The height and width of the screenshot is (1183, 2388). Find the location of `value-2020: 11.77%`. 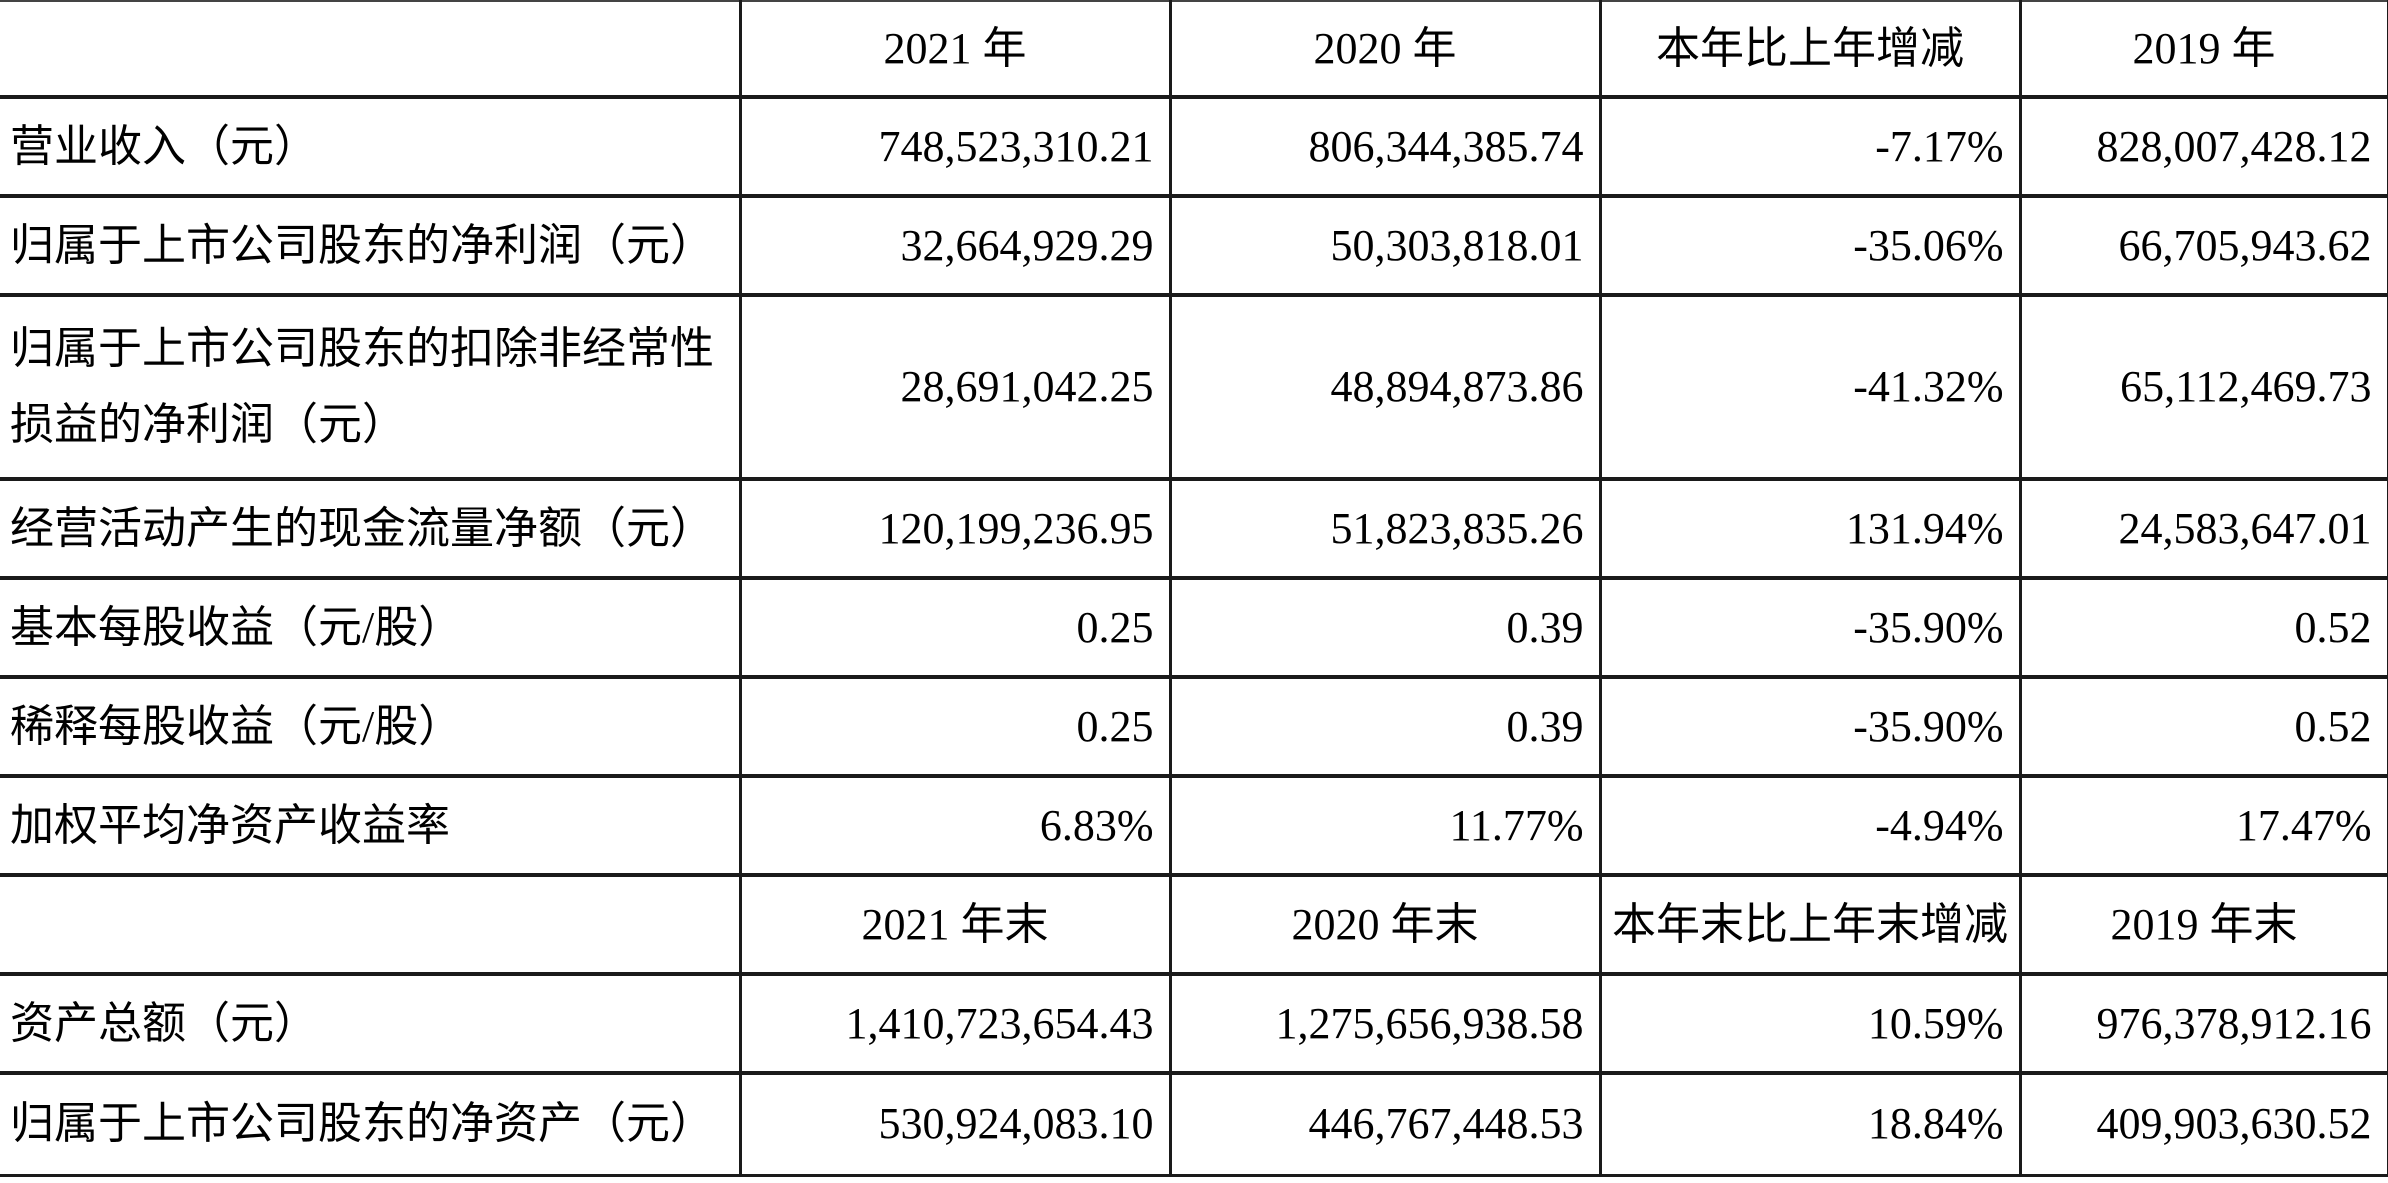

value-2020: 11.77% is located at coordinates (1385, 825).